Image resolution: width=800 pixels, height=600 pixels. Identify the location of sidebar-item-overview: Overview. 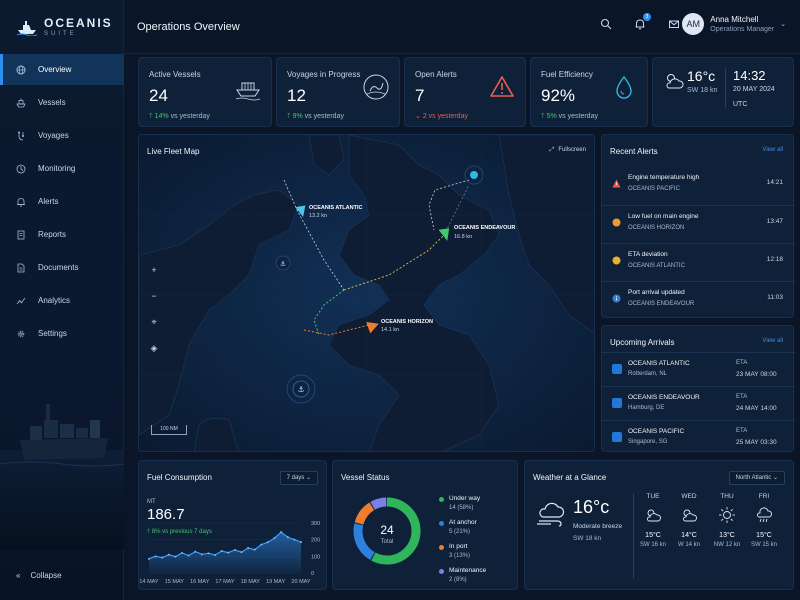
(62, 69).